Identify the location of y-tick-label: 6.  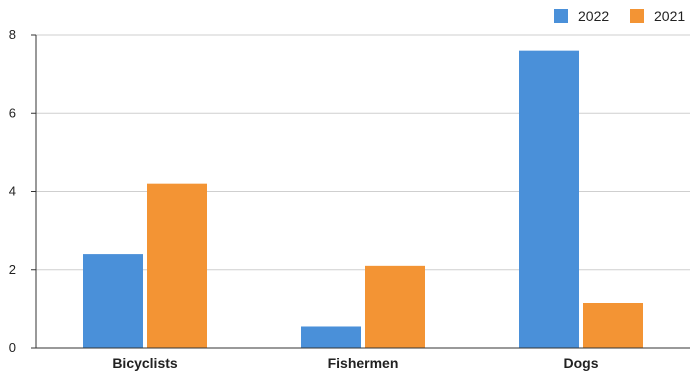
(12, 112).